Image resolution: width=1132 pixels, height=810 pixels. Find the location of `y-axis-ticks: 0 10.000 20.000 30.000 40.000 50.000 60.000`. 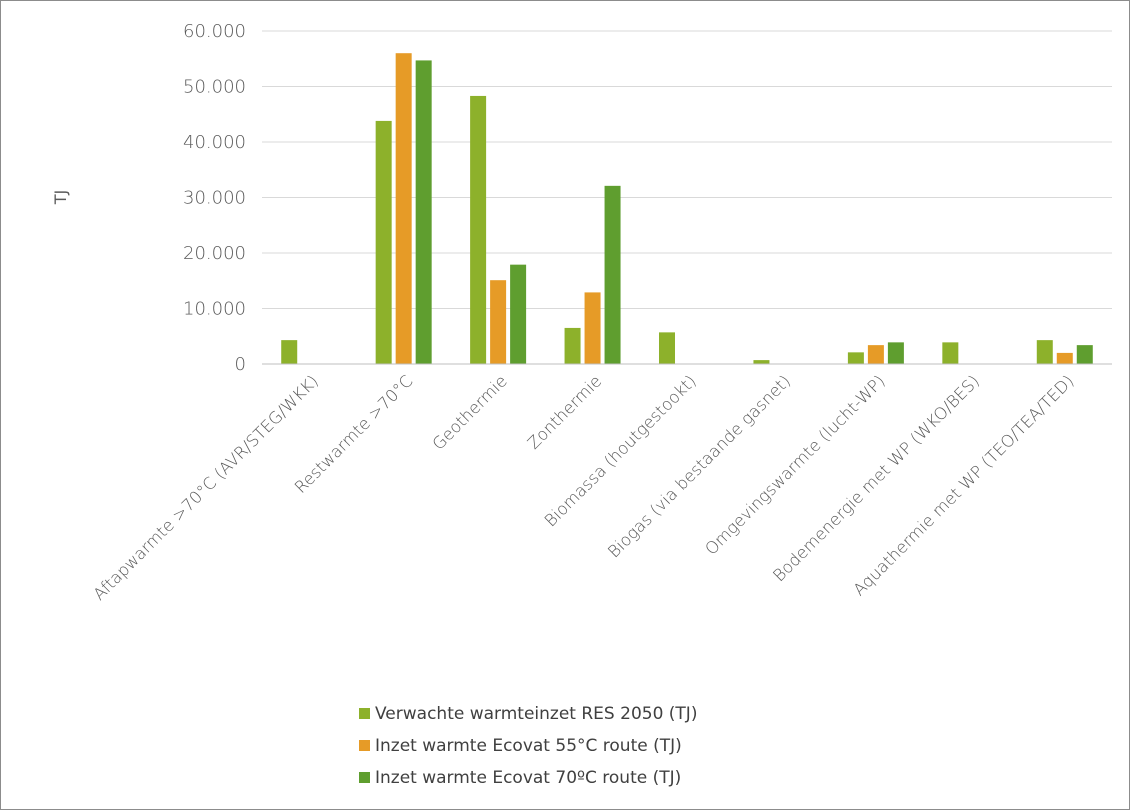

y-axis-ticks: 0 10.000 20.000 30.000 40.000 50.000 60.000 is located at coordinates (214, 198).